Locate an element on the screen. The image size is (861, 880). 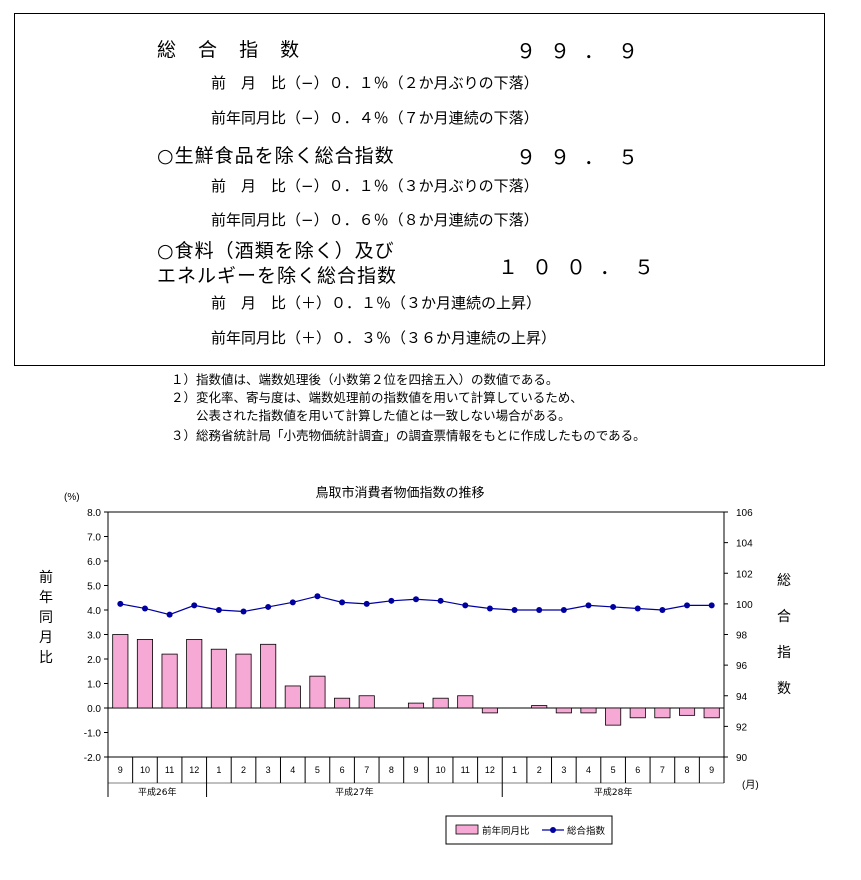
right-tick-label: 98 is located at coordinates (742, 636).